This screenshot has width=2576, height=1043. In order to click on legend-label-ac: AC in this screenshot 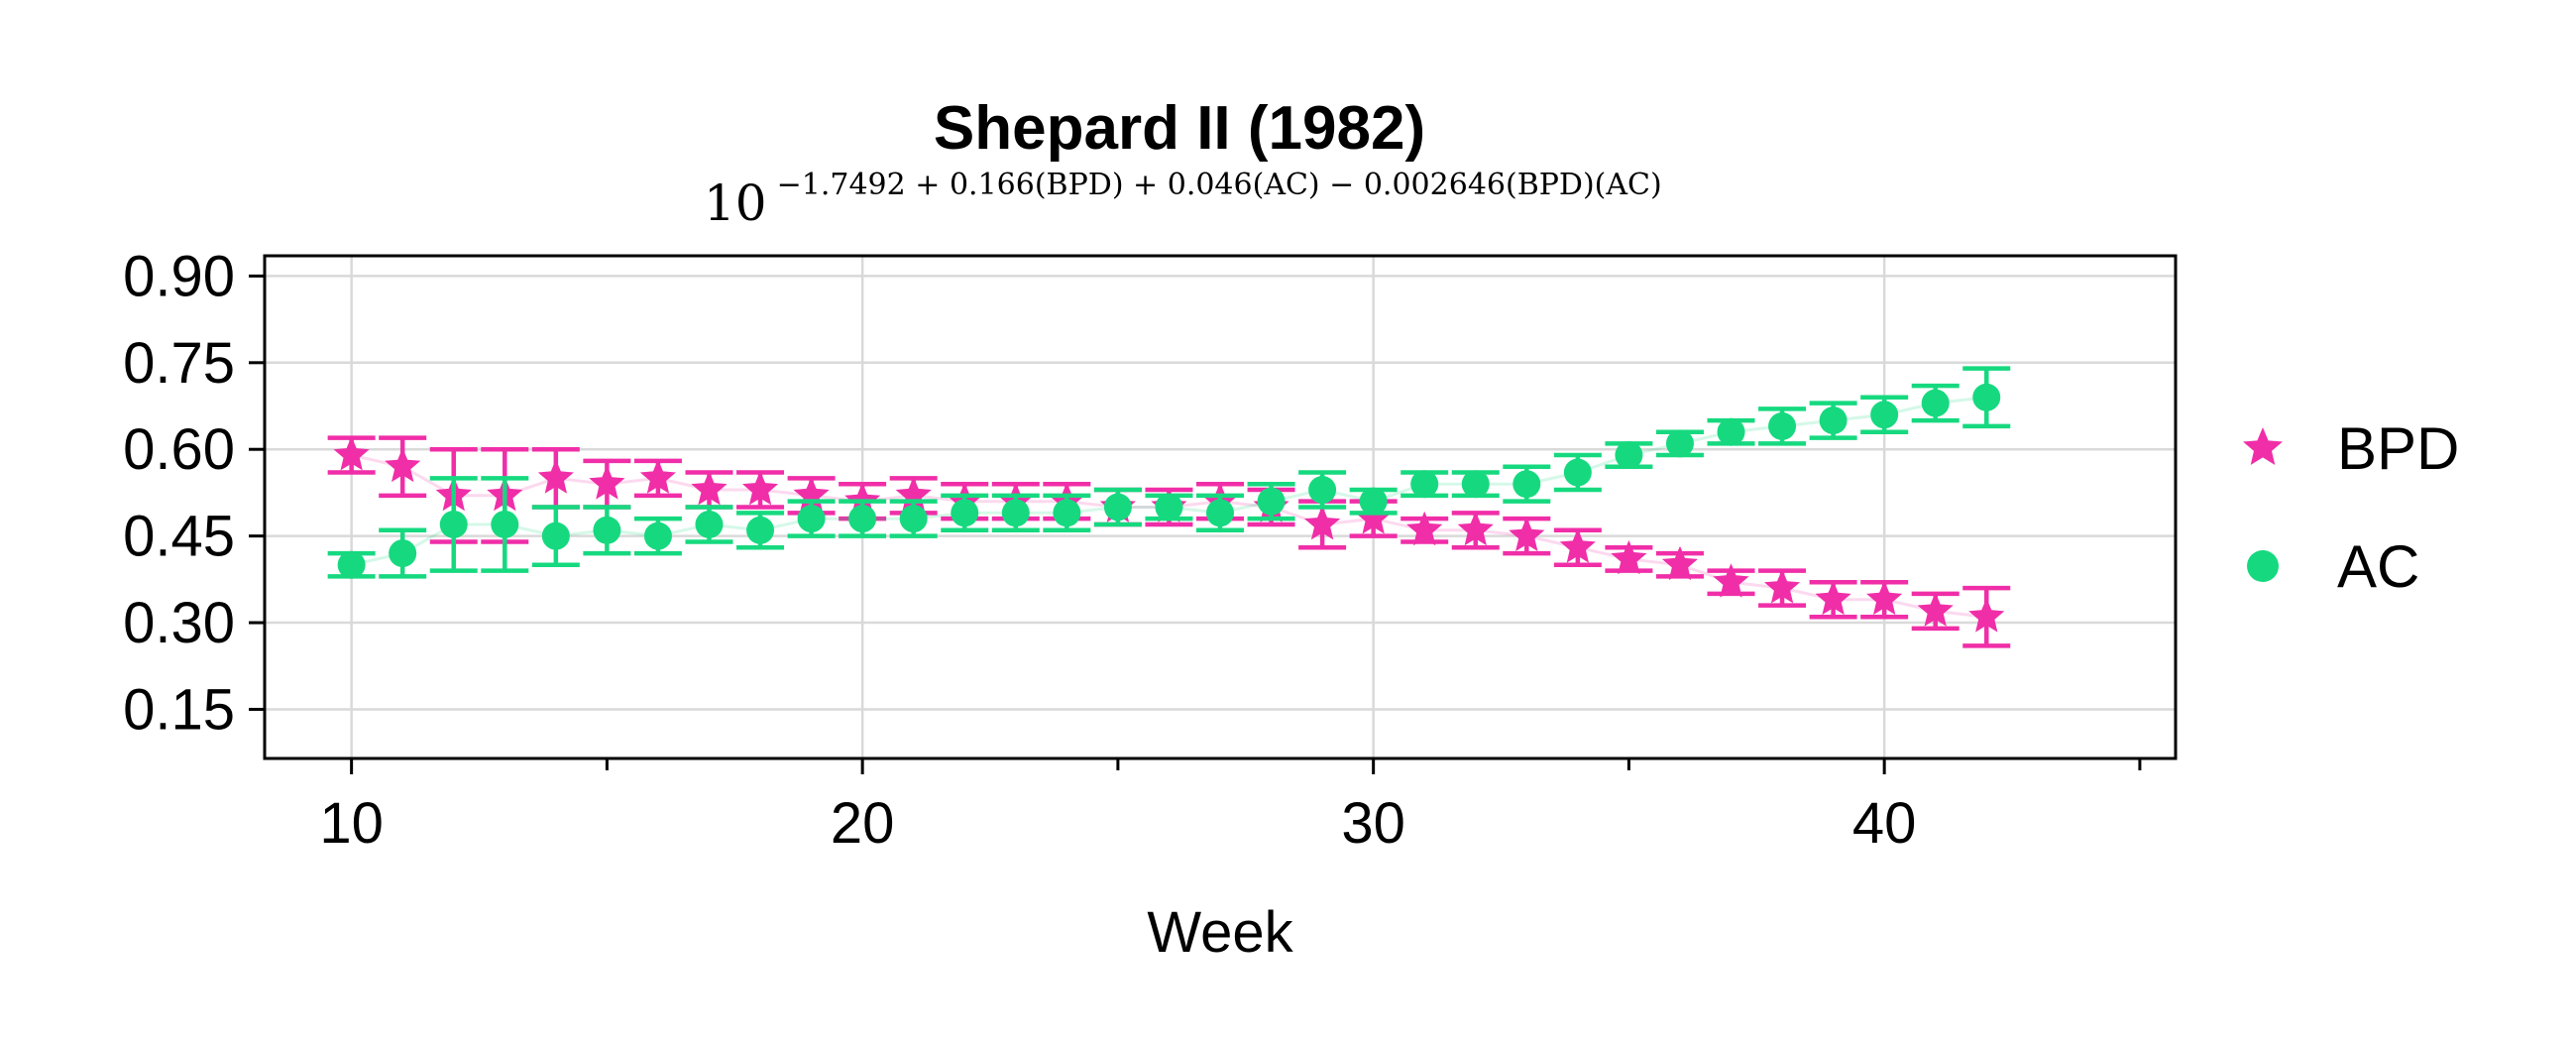, I will do `click(2378, 566)`.